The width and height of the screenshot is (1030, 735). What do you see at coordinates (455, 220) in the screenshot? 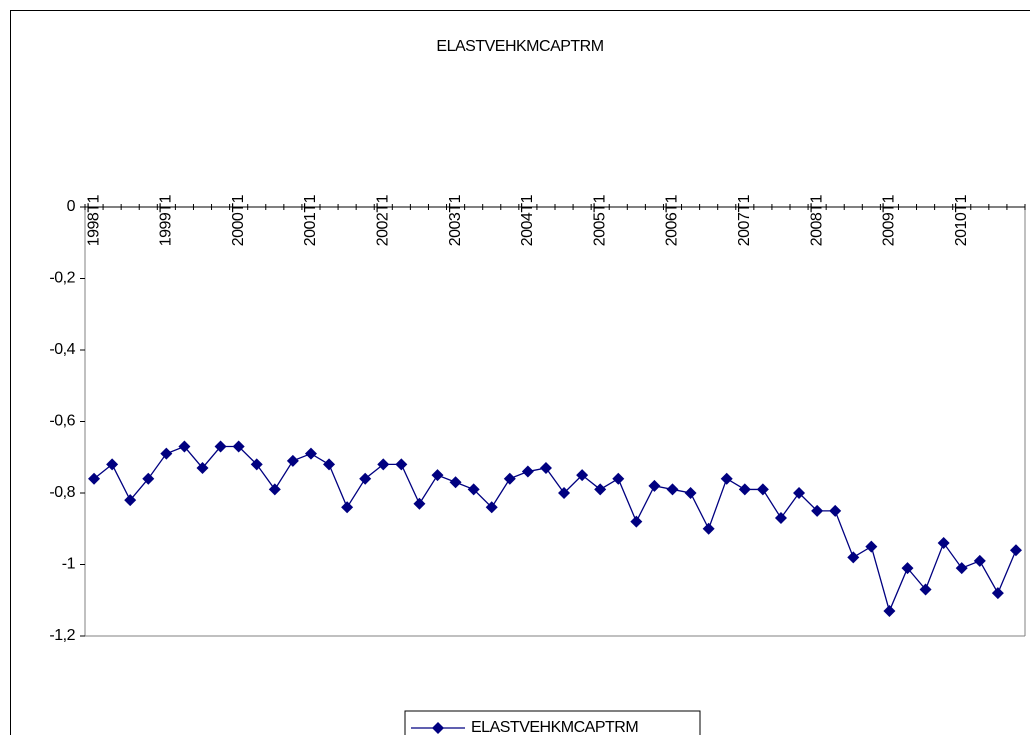
I see `x-tick-label: 2003T1` at bounding box center [455, 220].